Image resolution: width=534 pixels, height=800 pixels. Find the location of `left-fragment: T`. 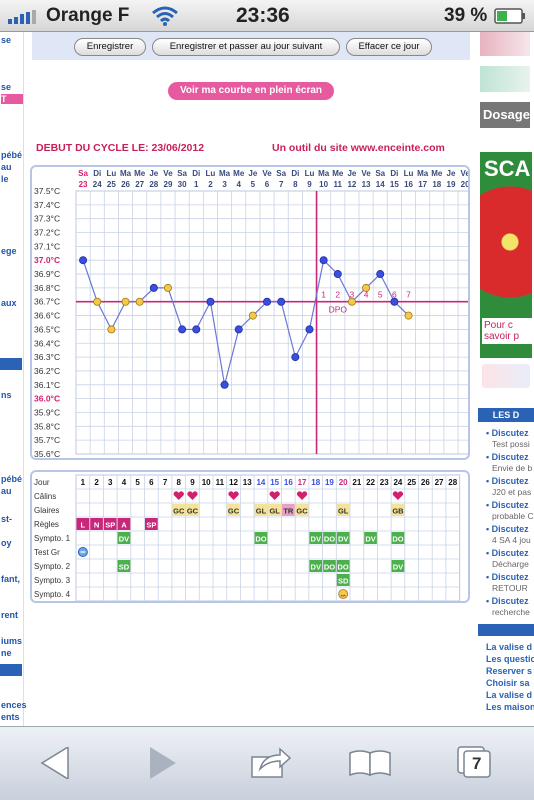

left-fragment: T is located at coordinates (12, 99).